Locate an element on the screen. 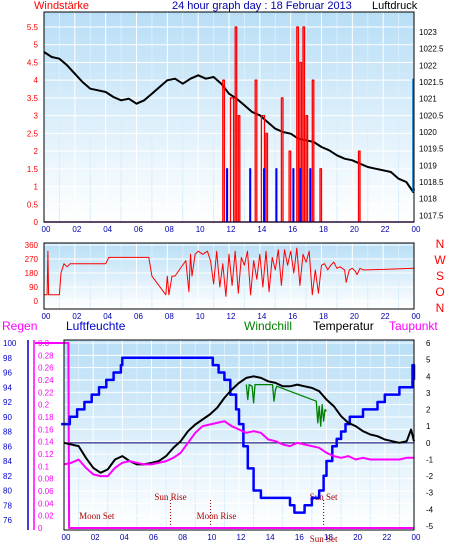 This screenshot has width=470, height=555. x-tick-label: 08 is located at coordinates (169, 229).